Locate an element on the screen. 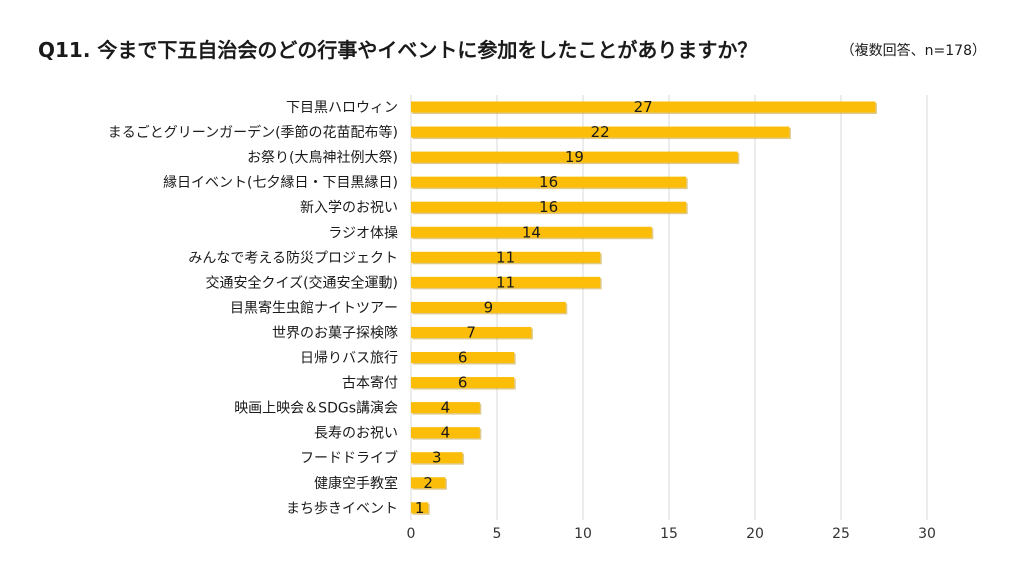  x-tick-label: 0 is located at coordinates (411, 534).